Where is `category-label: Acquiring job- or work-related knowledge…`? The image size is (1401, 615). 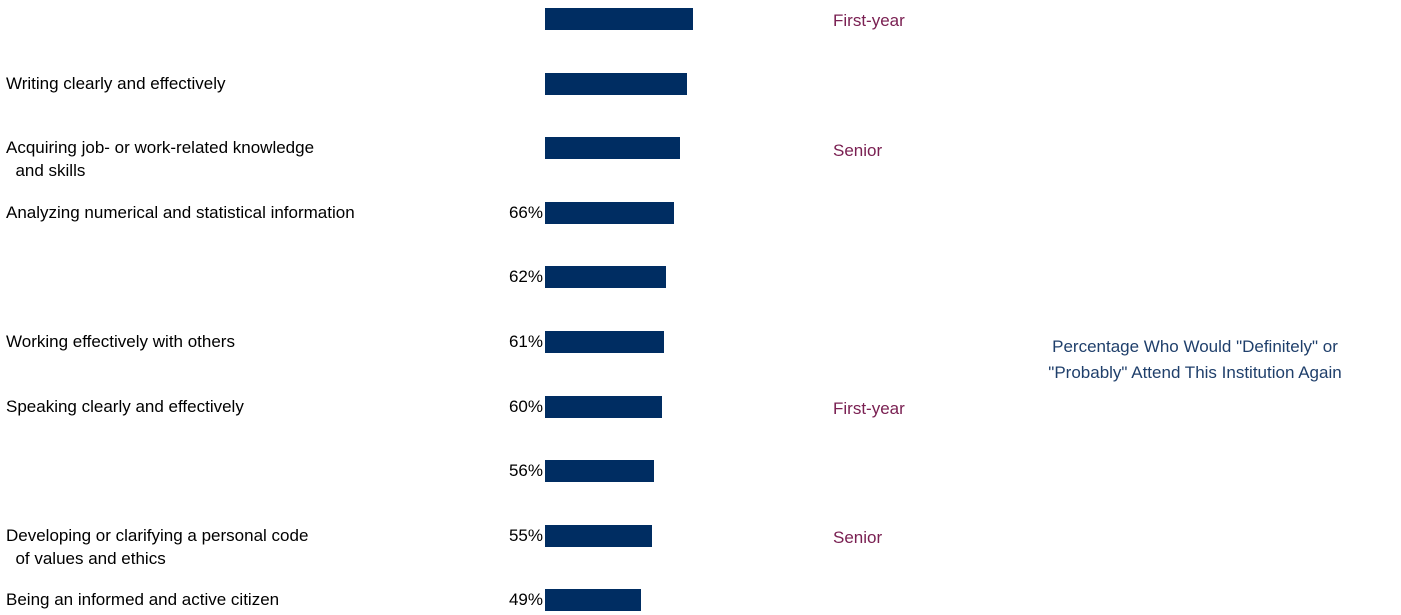 category-label: Acquiring job- or work-related knowledge… is located at coordinates (160, 159).